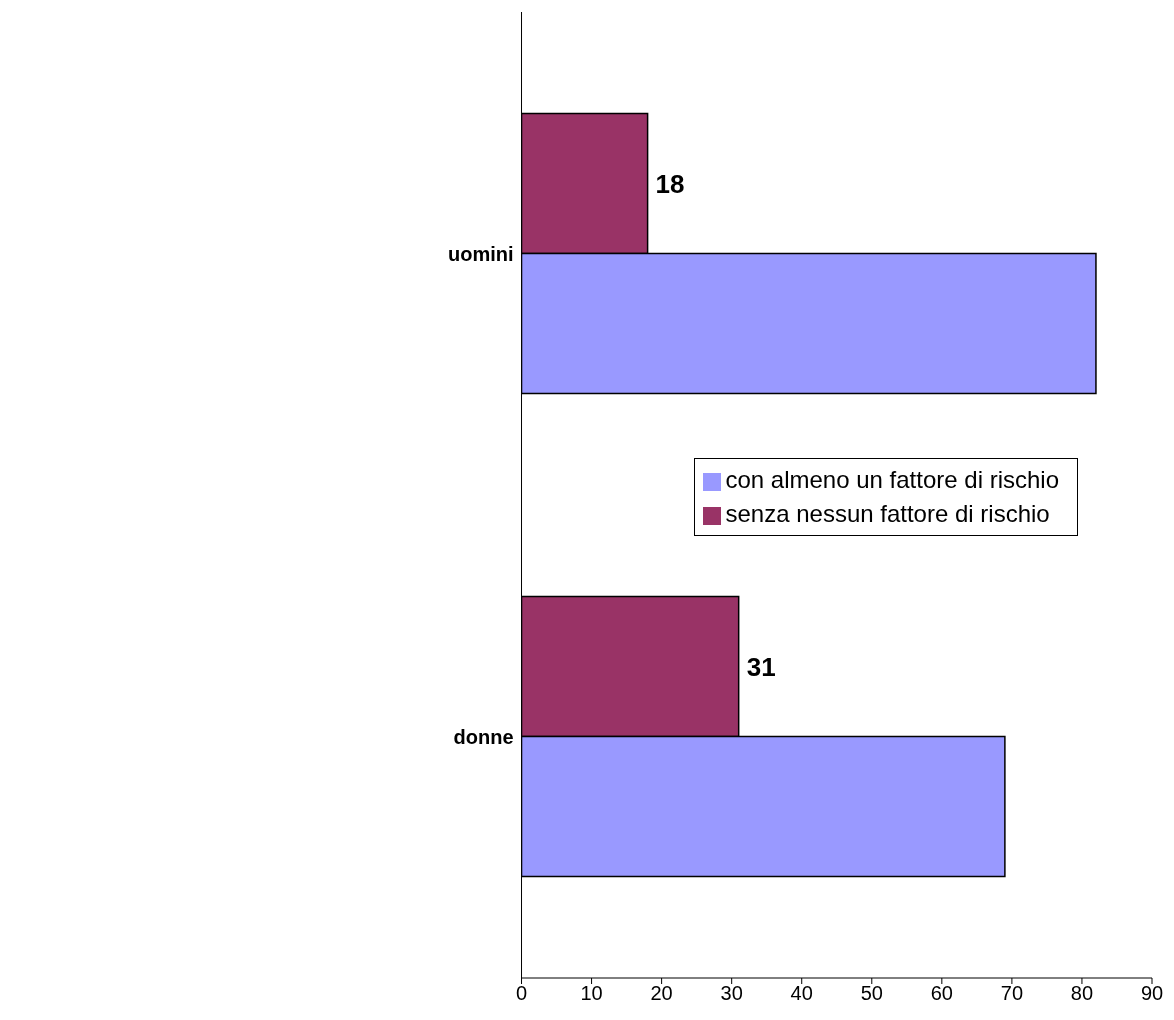  What do you see at coordinates (761, 666) in the screenshot?
I see `data-label: 31` at bounding box center [761, 666].